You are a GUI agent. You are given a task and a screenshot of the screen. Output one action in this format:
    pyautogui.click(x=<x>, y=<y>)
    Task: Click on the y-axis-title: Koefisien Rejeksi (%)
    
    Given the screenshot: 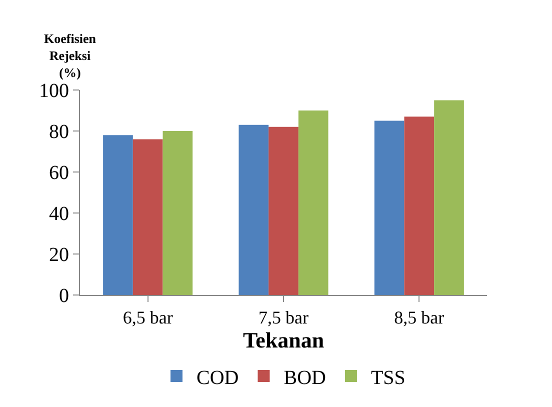 What is the action you would take?
    pyautogui.click(x=70, y=55)
    